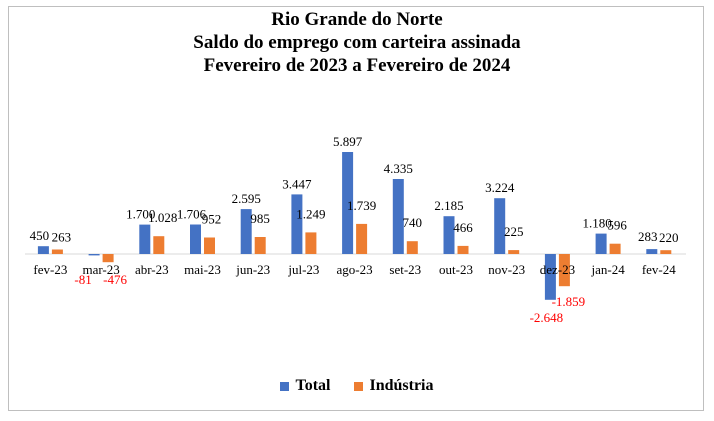 The height and width of the screenshot is (421, 714). I want to click on data-label-total-ago-23: 5.897, so click(348, 141).